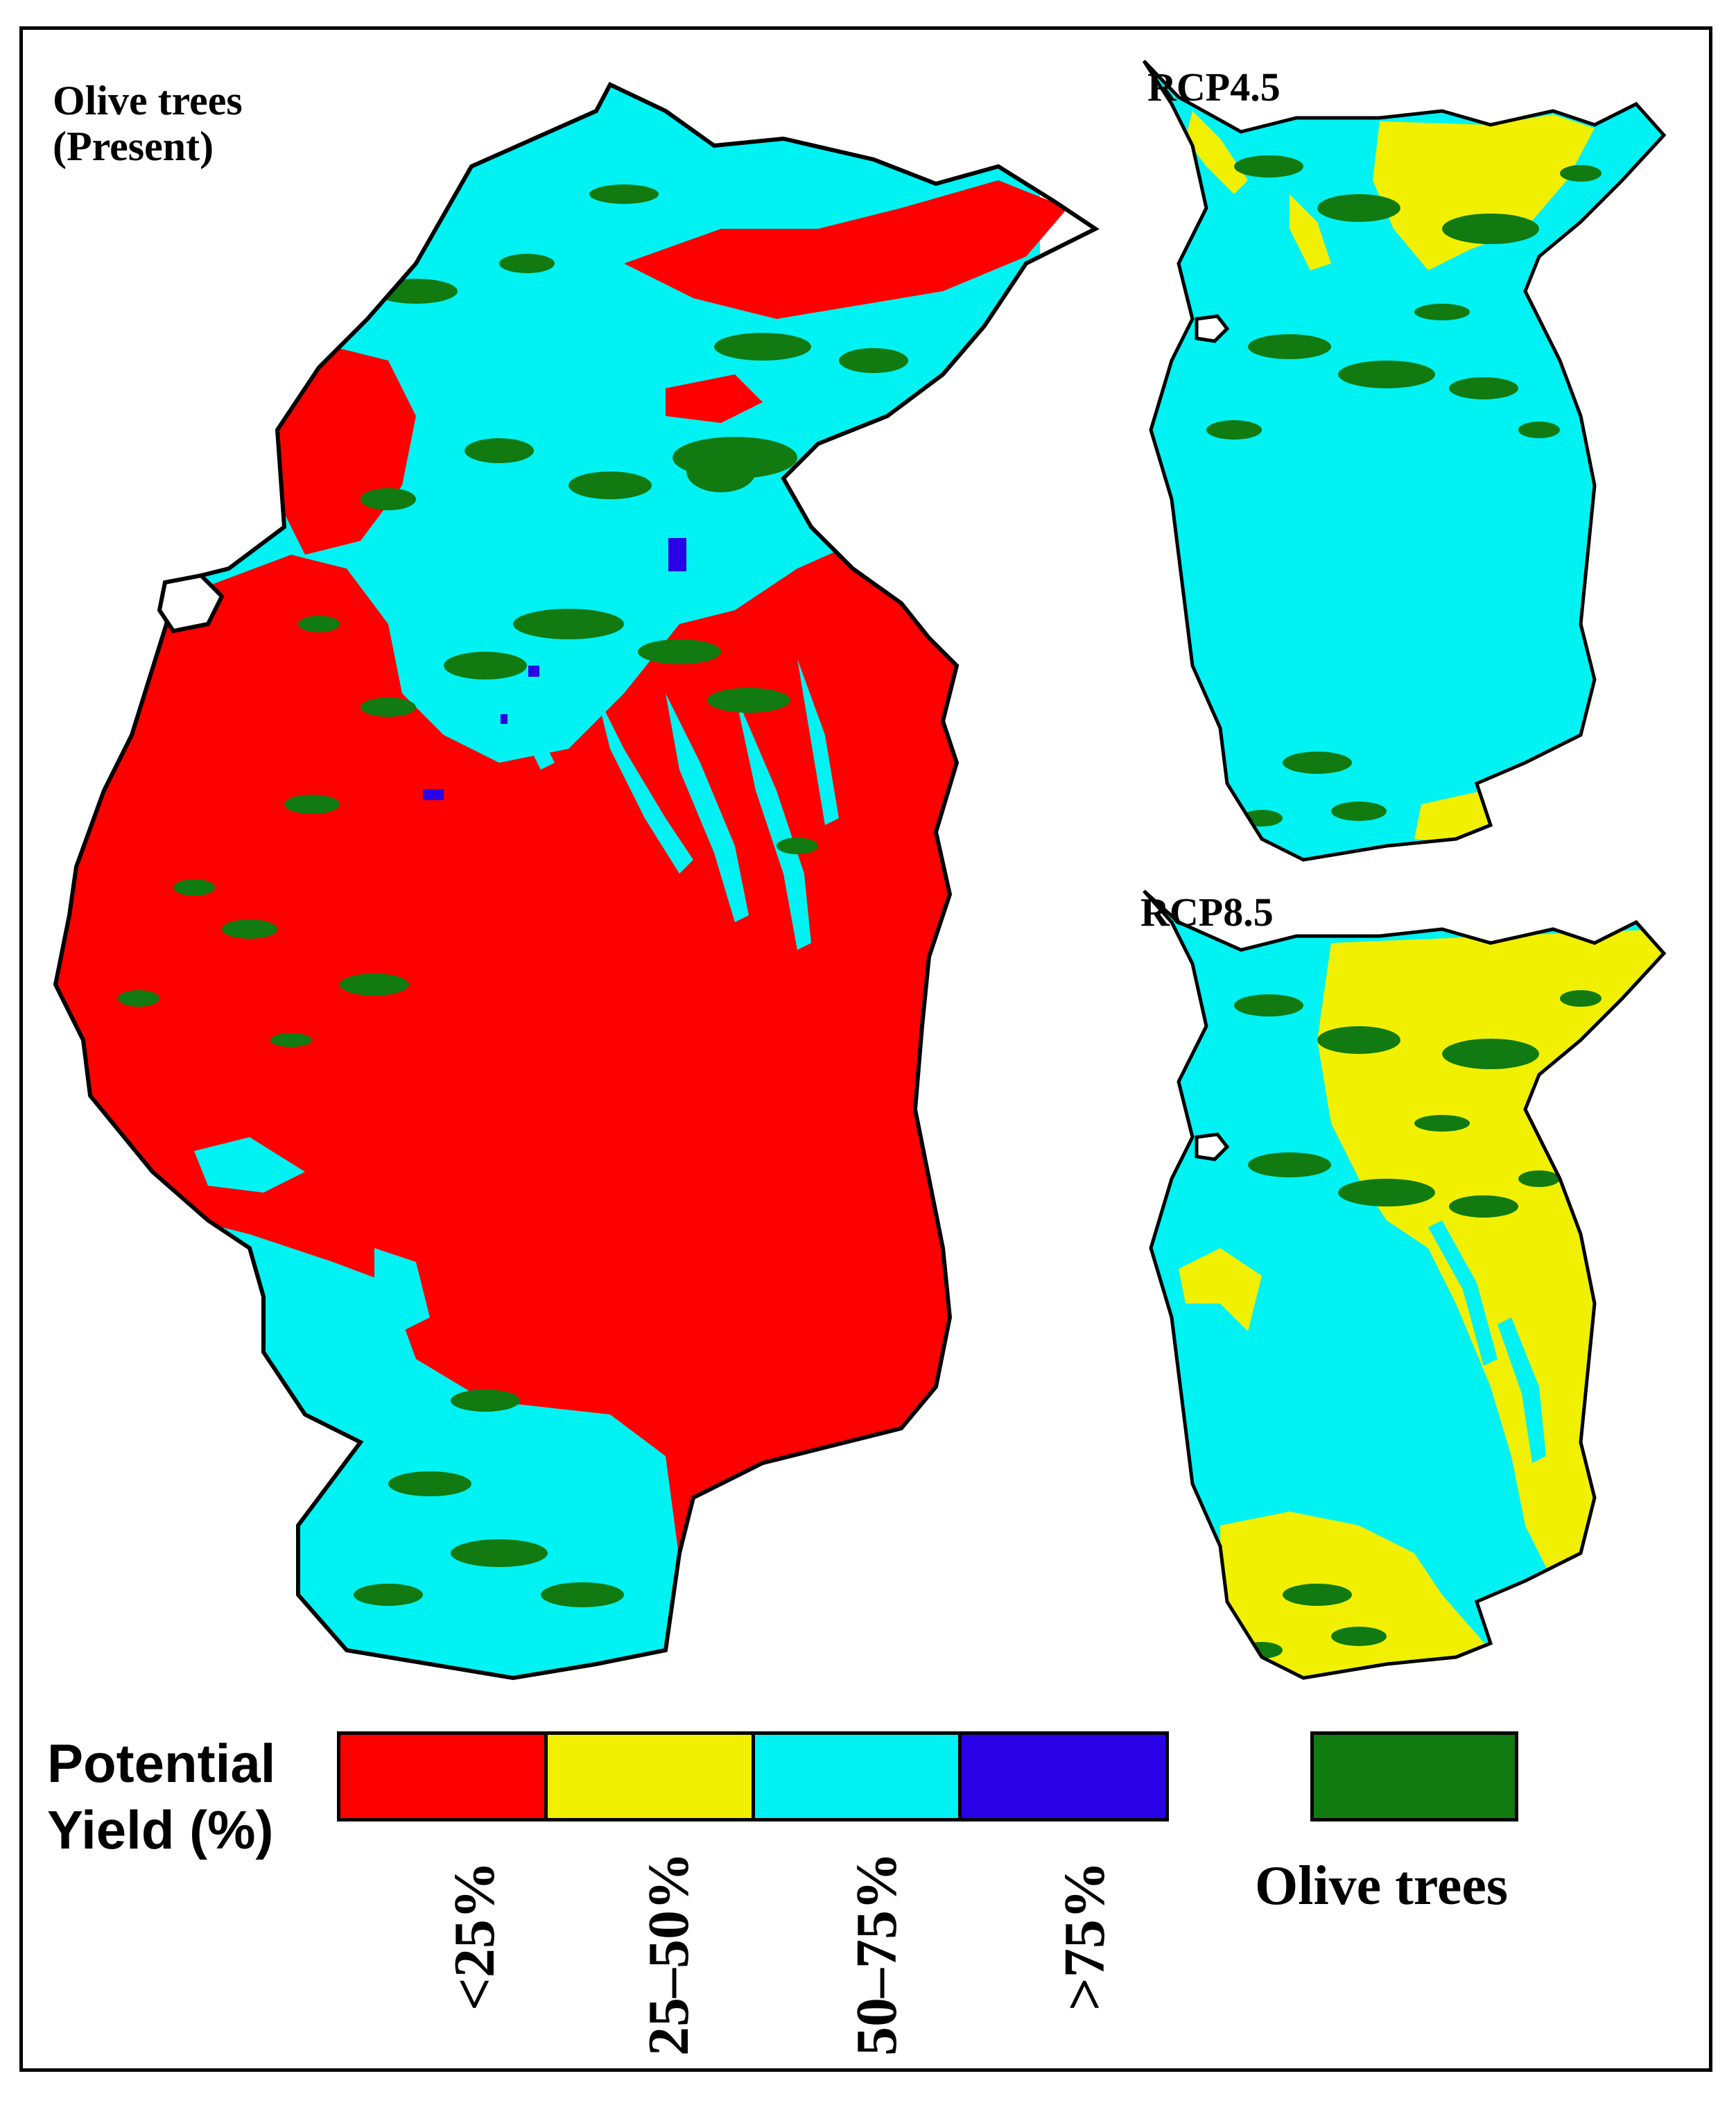  I want to click on present-red-zone-ne, so click(846, 249).